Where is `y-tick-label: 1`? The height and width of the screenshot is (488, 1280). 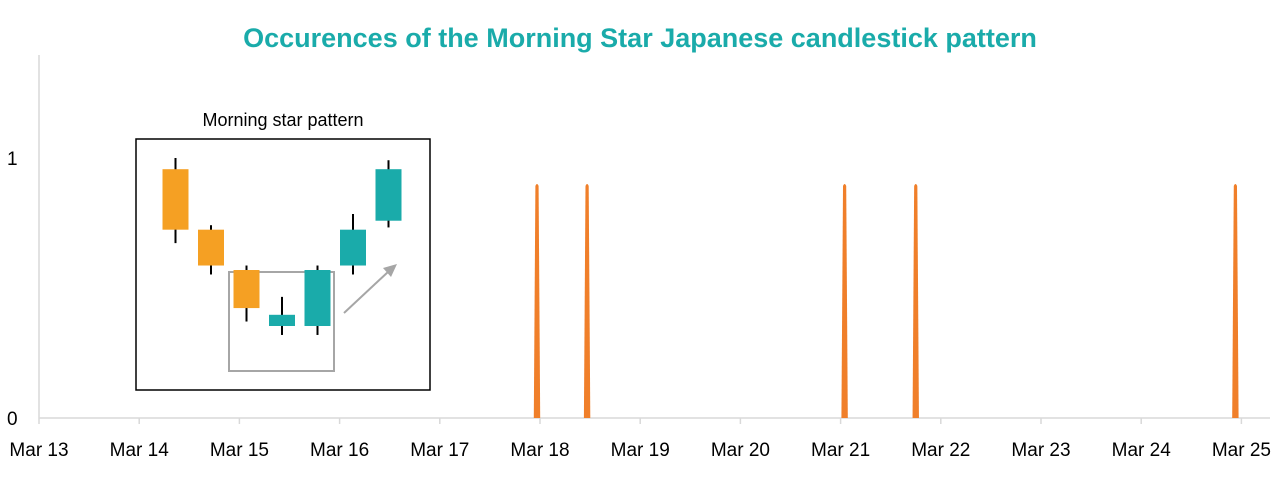 y-tick-label: 1 is located at coordinates (12, 159).